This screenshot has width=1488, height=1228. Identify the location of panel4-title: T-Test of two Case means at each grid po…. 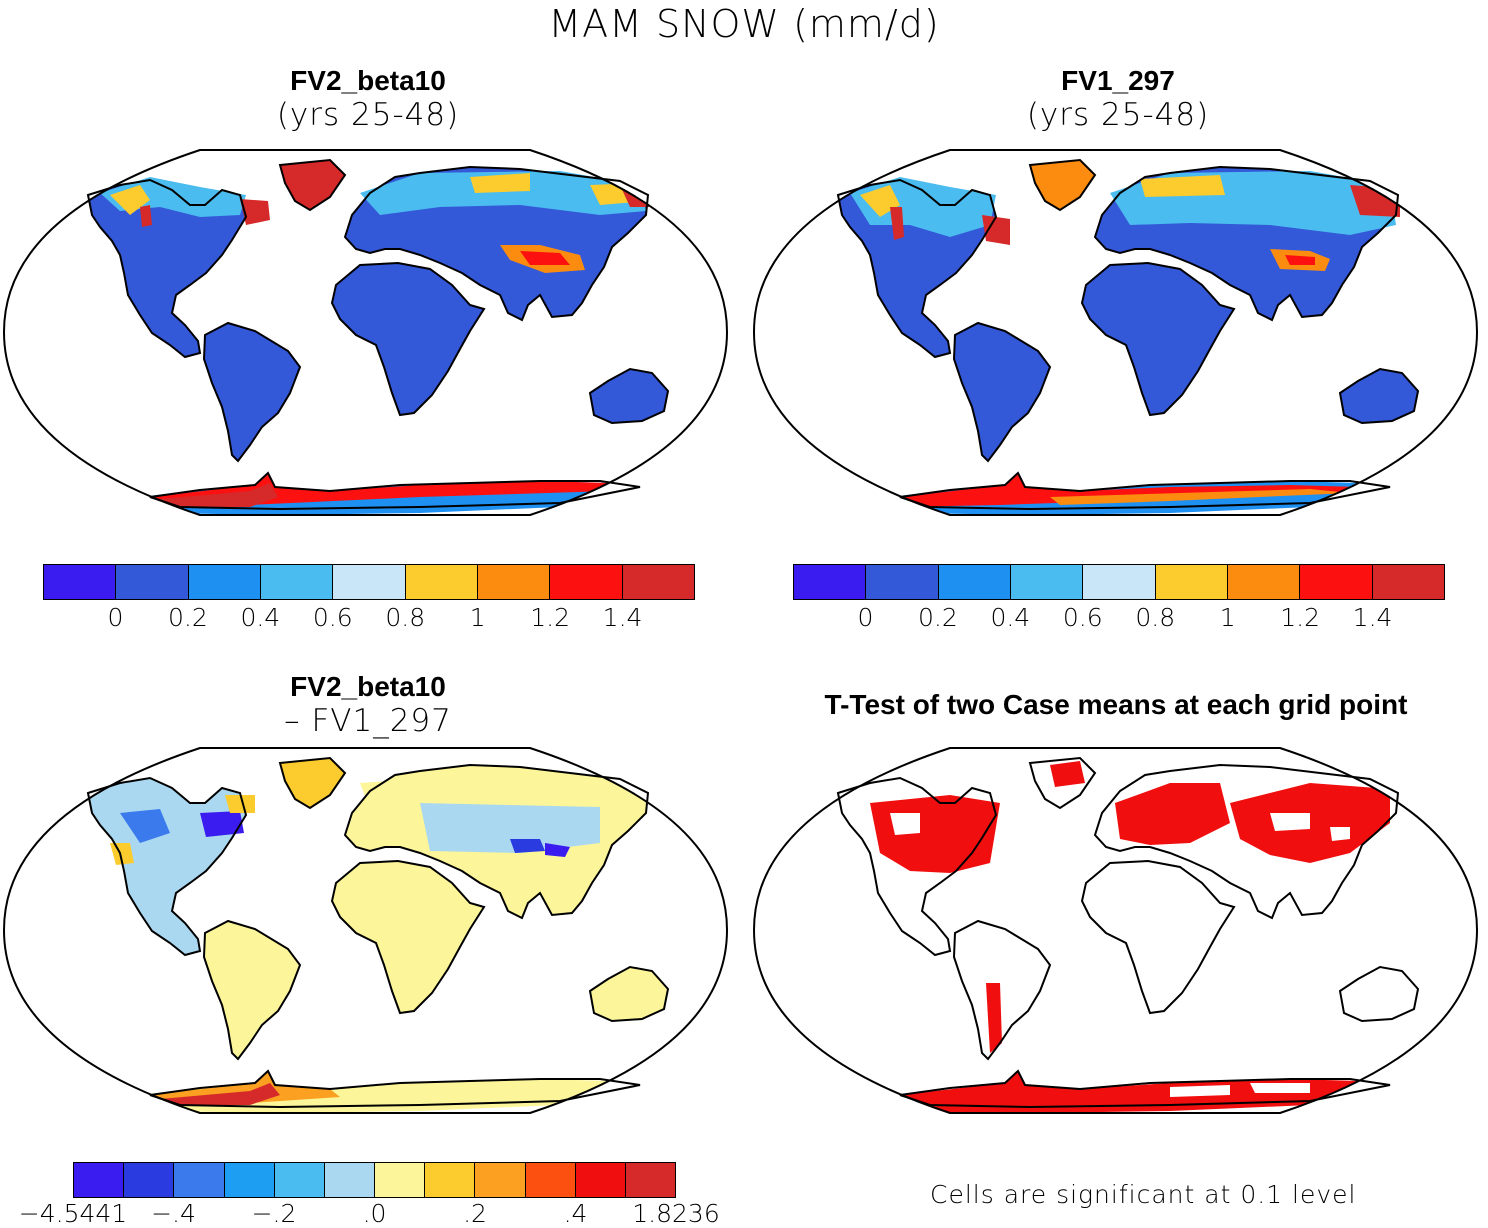
(1116, 705).